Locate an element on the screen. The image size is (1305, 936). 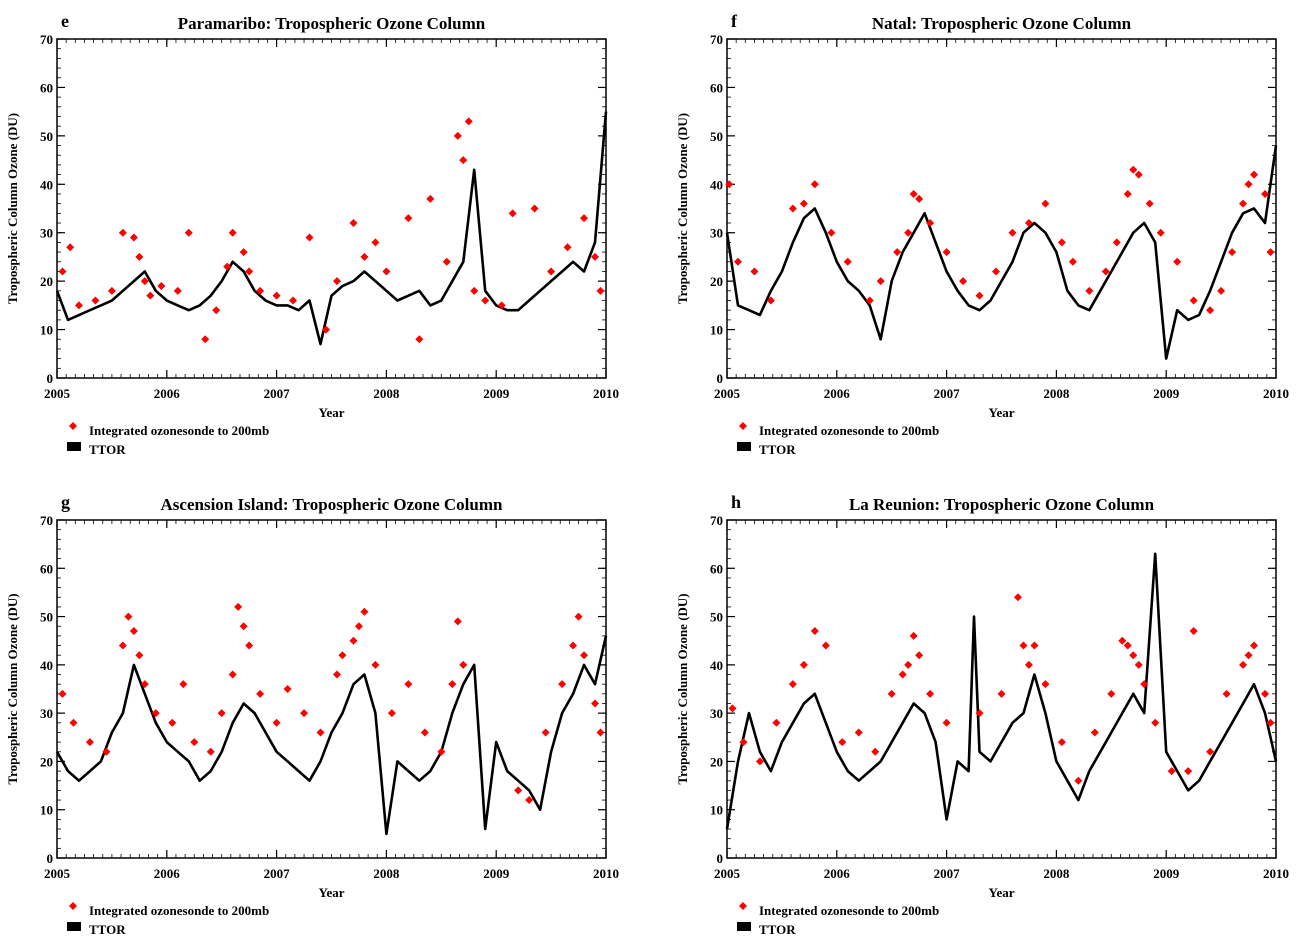
x-tick-label: 2005 is located at coordinates (57, 873).